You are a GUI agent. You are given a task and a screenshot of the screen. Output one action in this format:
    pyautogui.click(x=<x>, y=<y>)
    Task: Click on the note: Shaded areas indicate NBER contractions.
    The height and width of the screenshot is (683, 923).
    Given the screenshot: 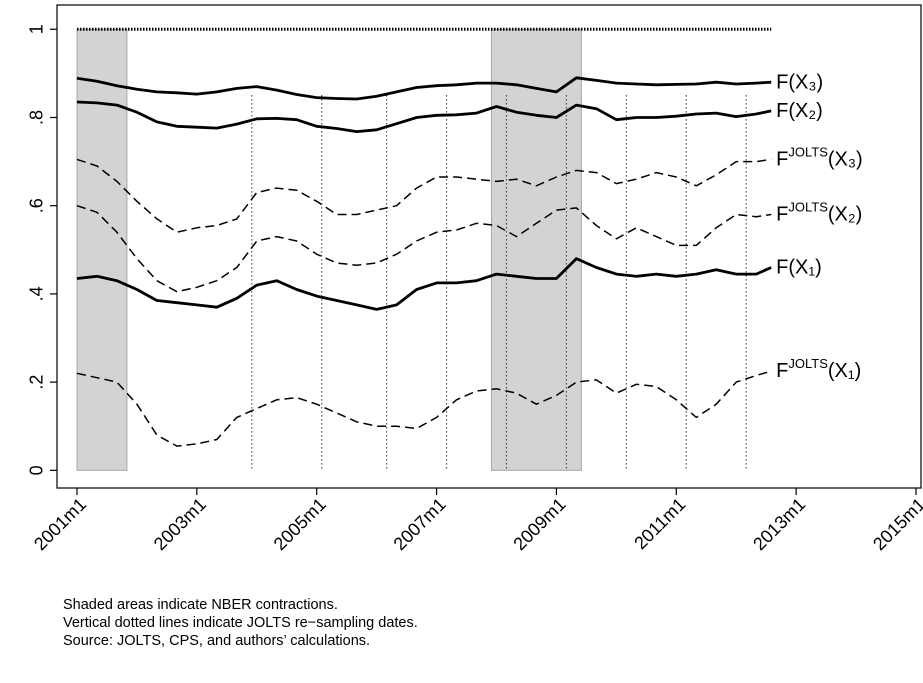 What is the action you would take?
    pyautogui.click(x=200, y=605)
    